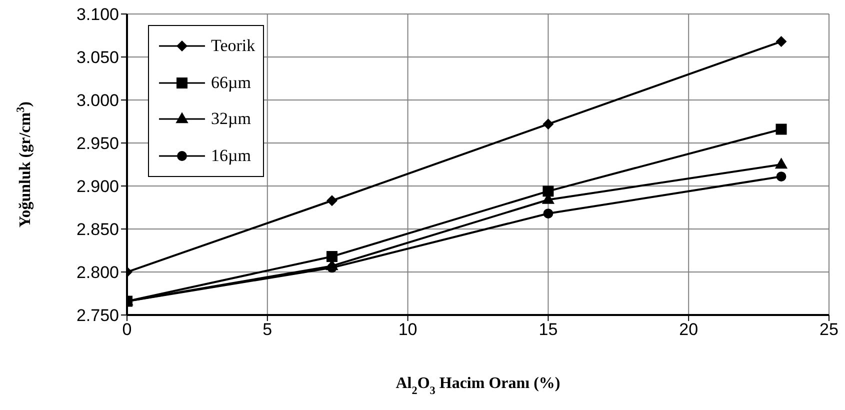  What do you see at coordinates (478, 386) in the screenshot?
I see `x-axis-title: Al$_{2}$O$_{3}$ Hacim Oranı (%)` at bounding box center [478, 386].